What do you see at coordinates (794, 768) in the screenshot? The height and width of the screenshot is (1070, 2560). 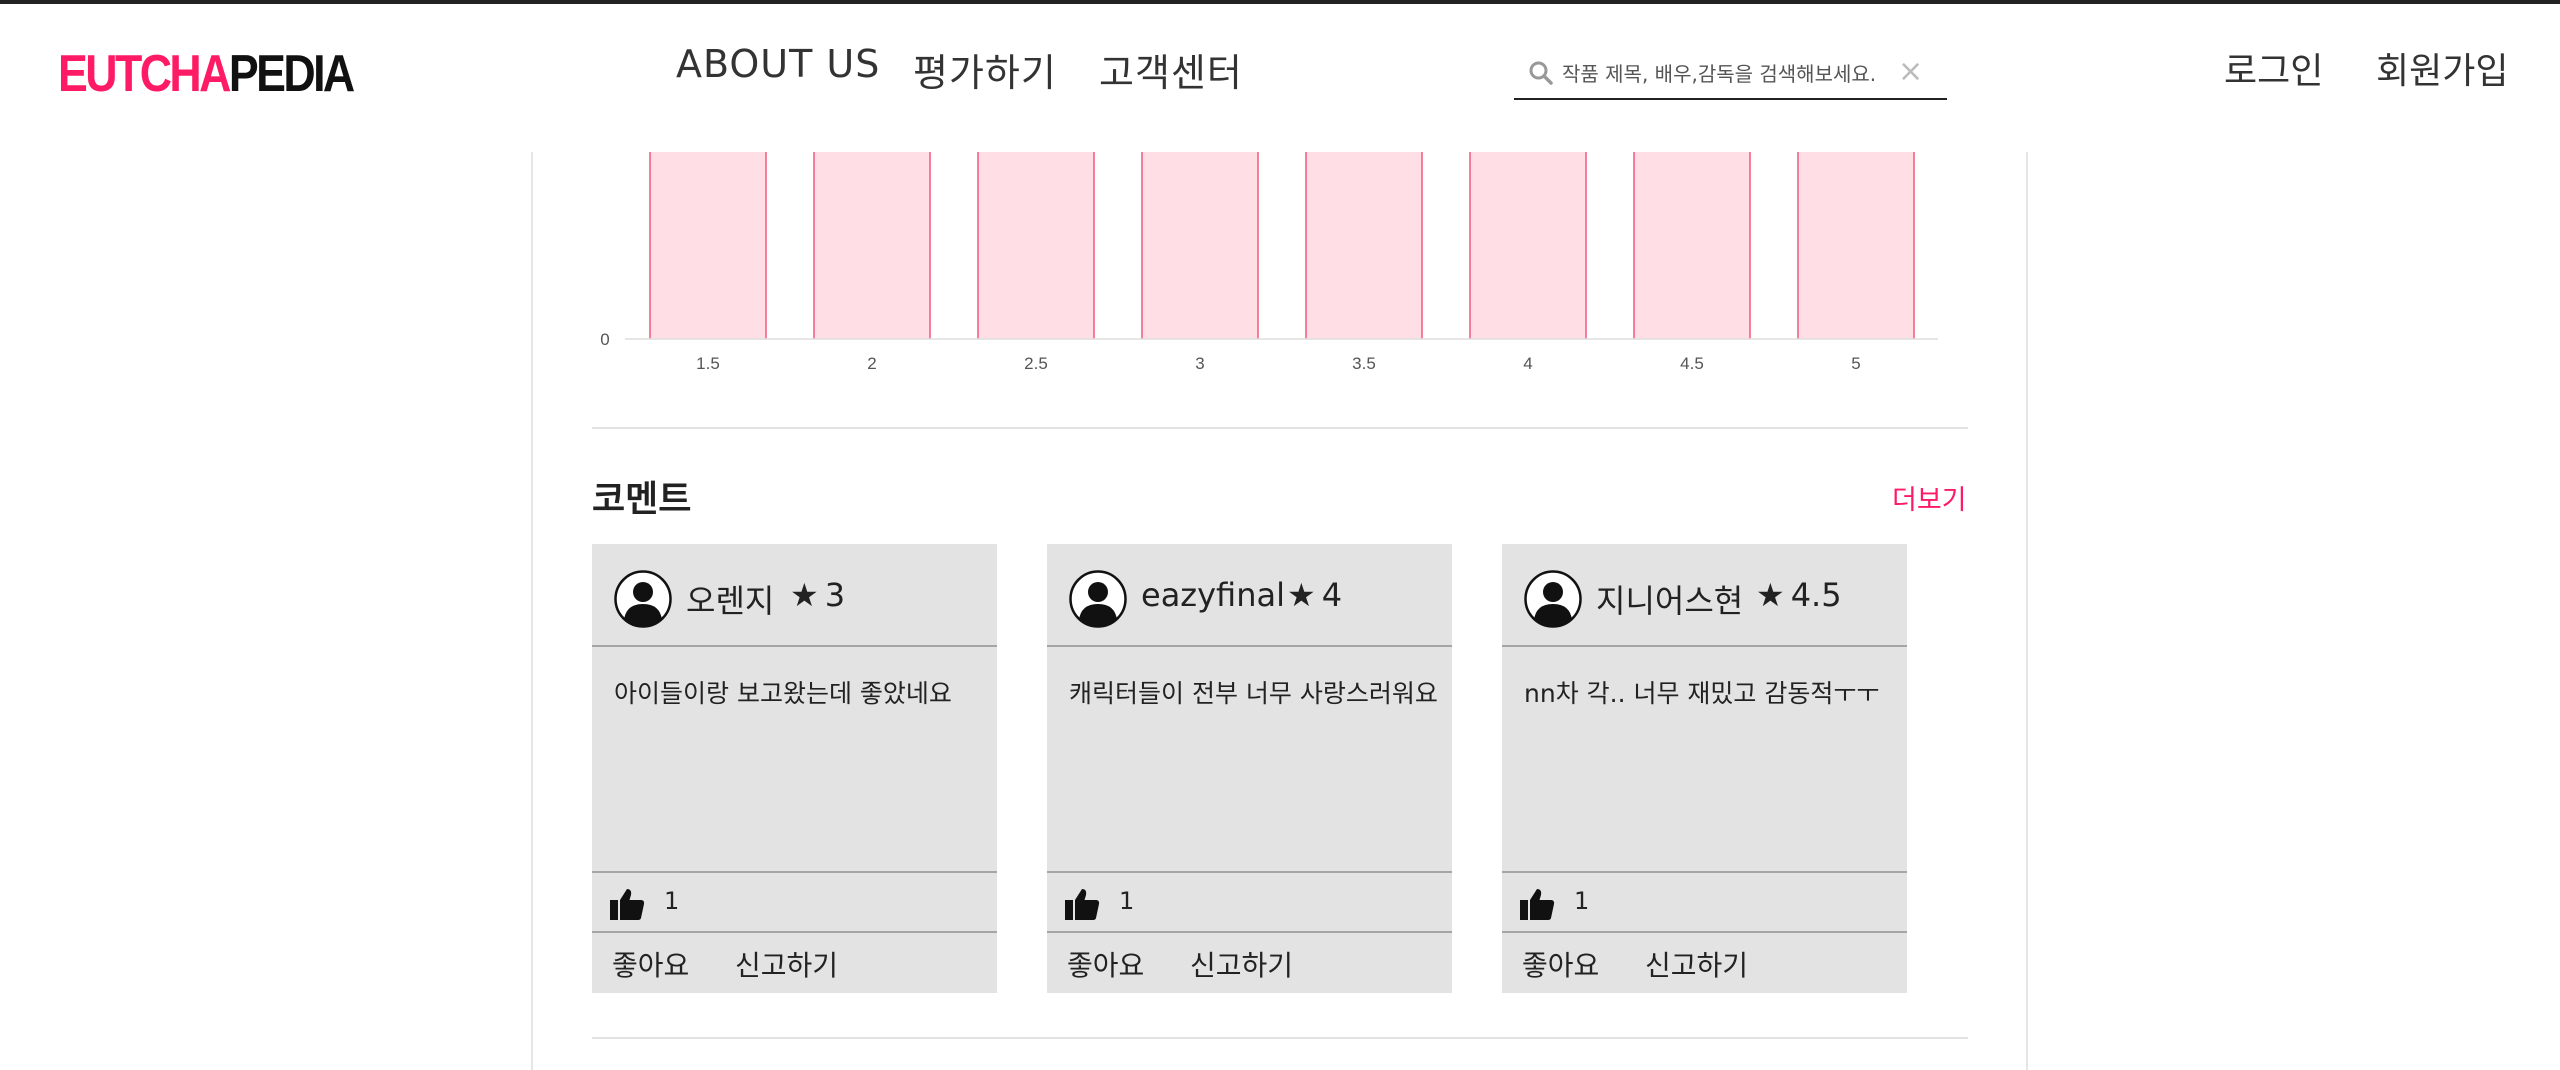 I see `comment-card: 오렌지 ★ 3 아이들이랑 보고왔는데 좋았네요 1 좋아요 신고하기` at bounding box center [794, 768].